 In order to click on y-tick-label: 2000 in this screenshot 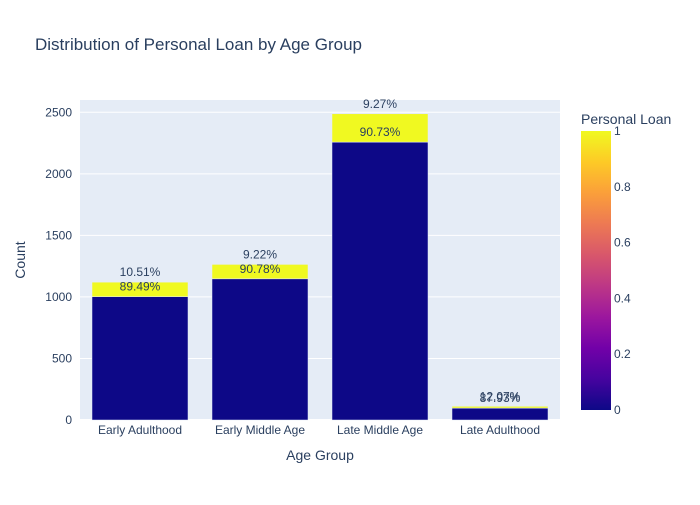, I will do `click(58, 174)`.